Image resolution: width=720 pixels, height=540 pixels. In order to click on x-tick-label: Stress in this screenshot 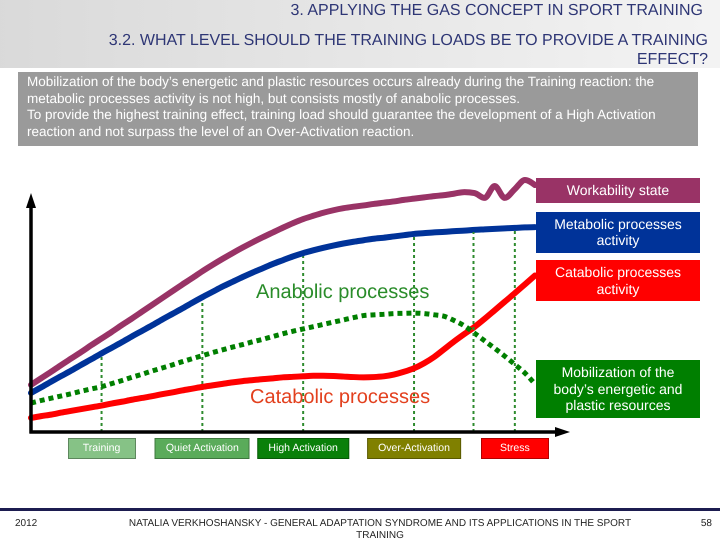, I will do `click(514, 448)`.